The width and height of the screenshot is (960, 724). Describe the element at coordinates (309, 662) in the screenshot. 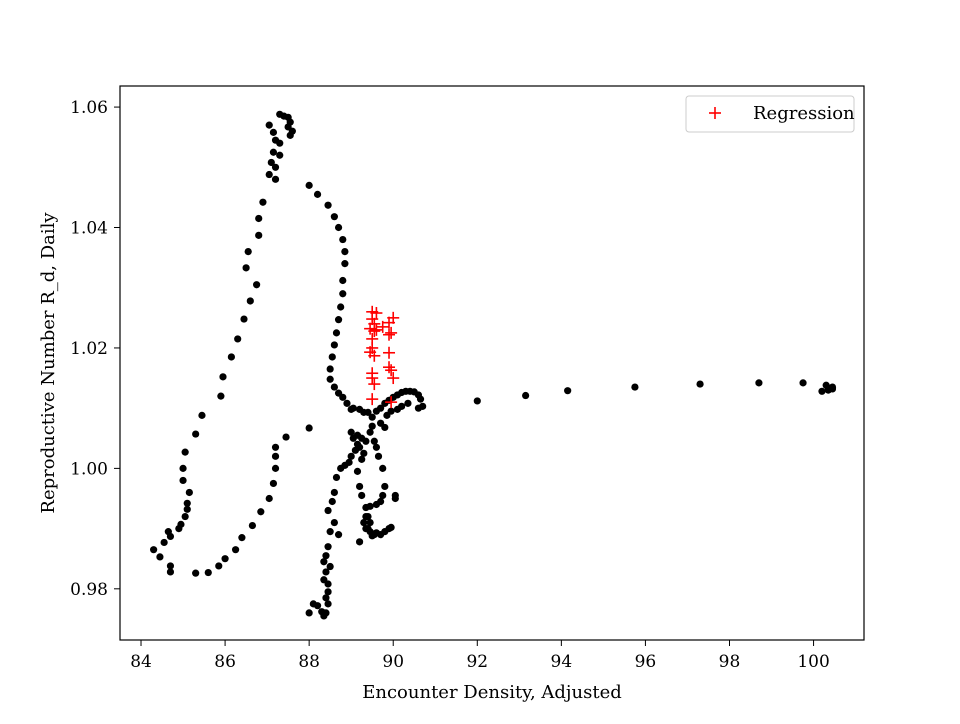

I see `x-tick-label: 88` at that location.